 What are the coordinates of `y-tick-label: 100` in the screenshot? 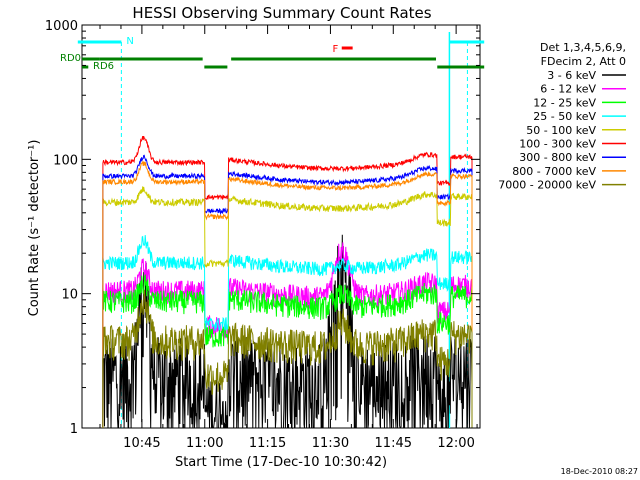 It's located at (65, 160).